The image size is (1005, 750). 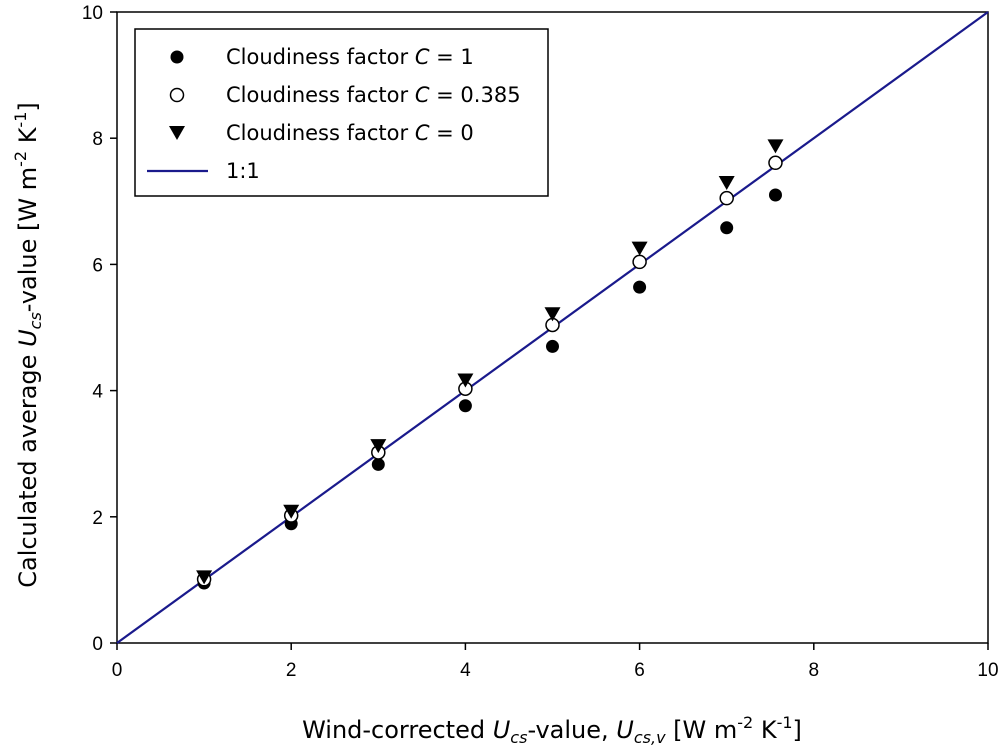 I want to click on legend-marker-open-circle, so click(x=177, y=95).